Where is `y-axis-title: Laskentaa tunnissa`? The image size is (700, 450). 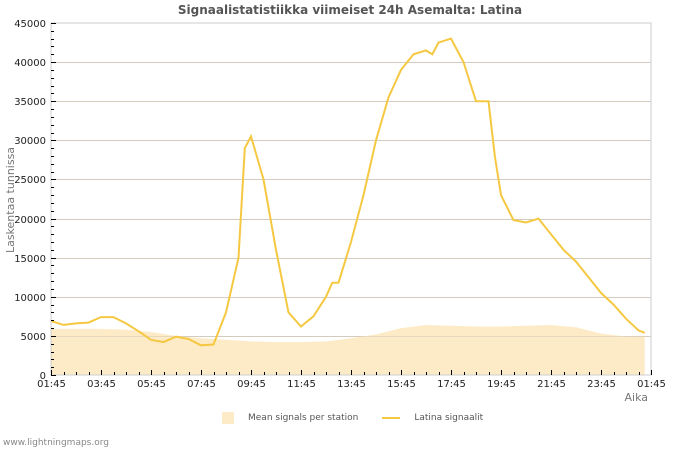
y-axis-title: Laskentaa tunnissa is located at coordinates (10, 200).